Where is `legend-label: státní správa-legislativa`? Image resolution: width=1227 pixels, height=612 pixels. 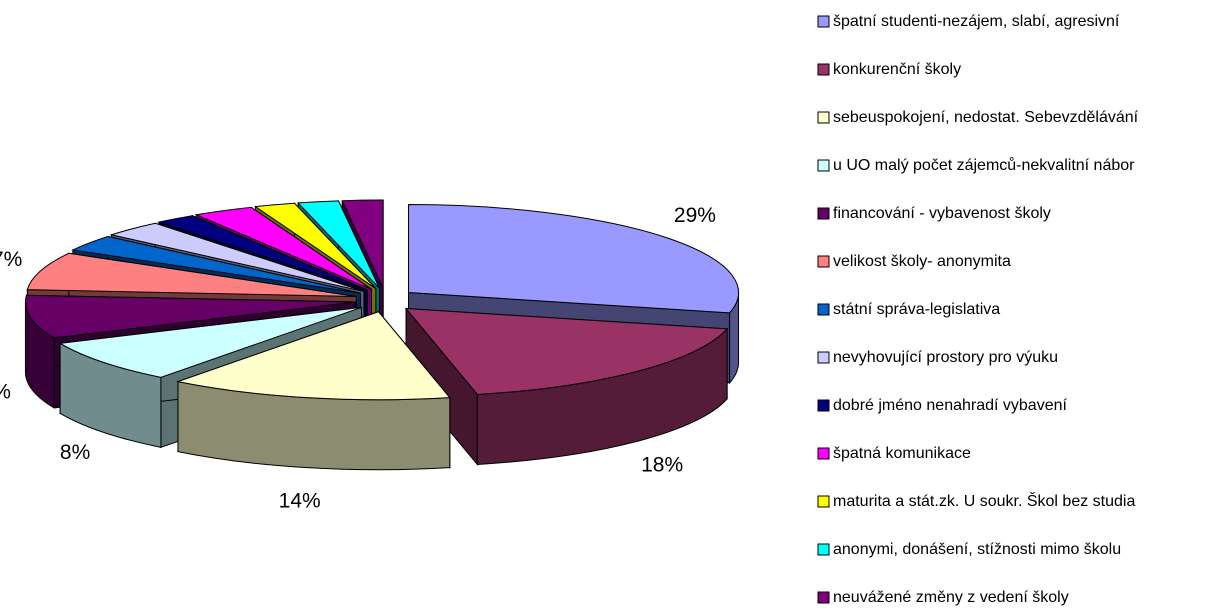 legend-label: státní správa-legislativa is located at coordinates (916, 309).